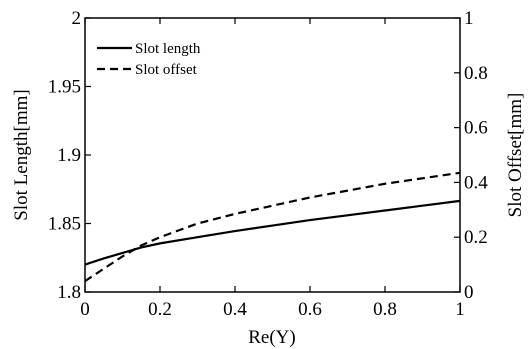  What do you see at coordinates (235, 309) in the screenshot?
I see `x-tick-label: 0.4` at bounding box center [235, 309].